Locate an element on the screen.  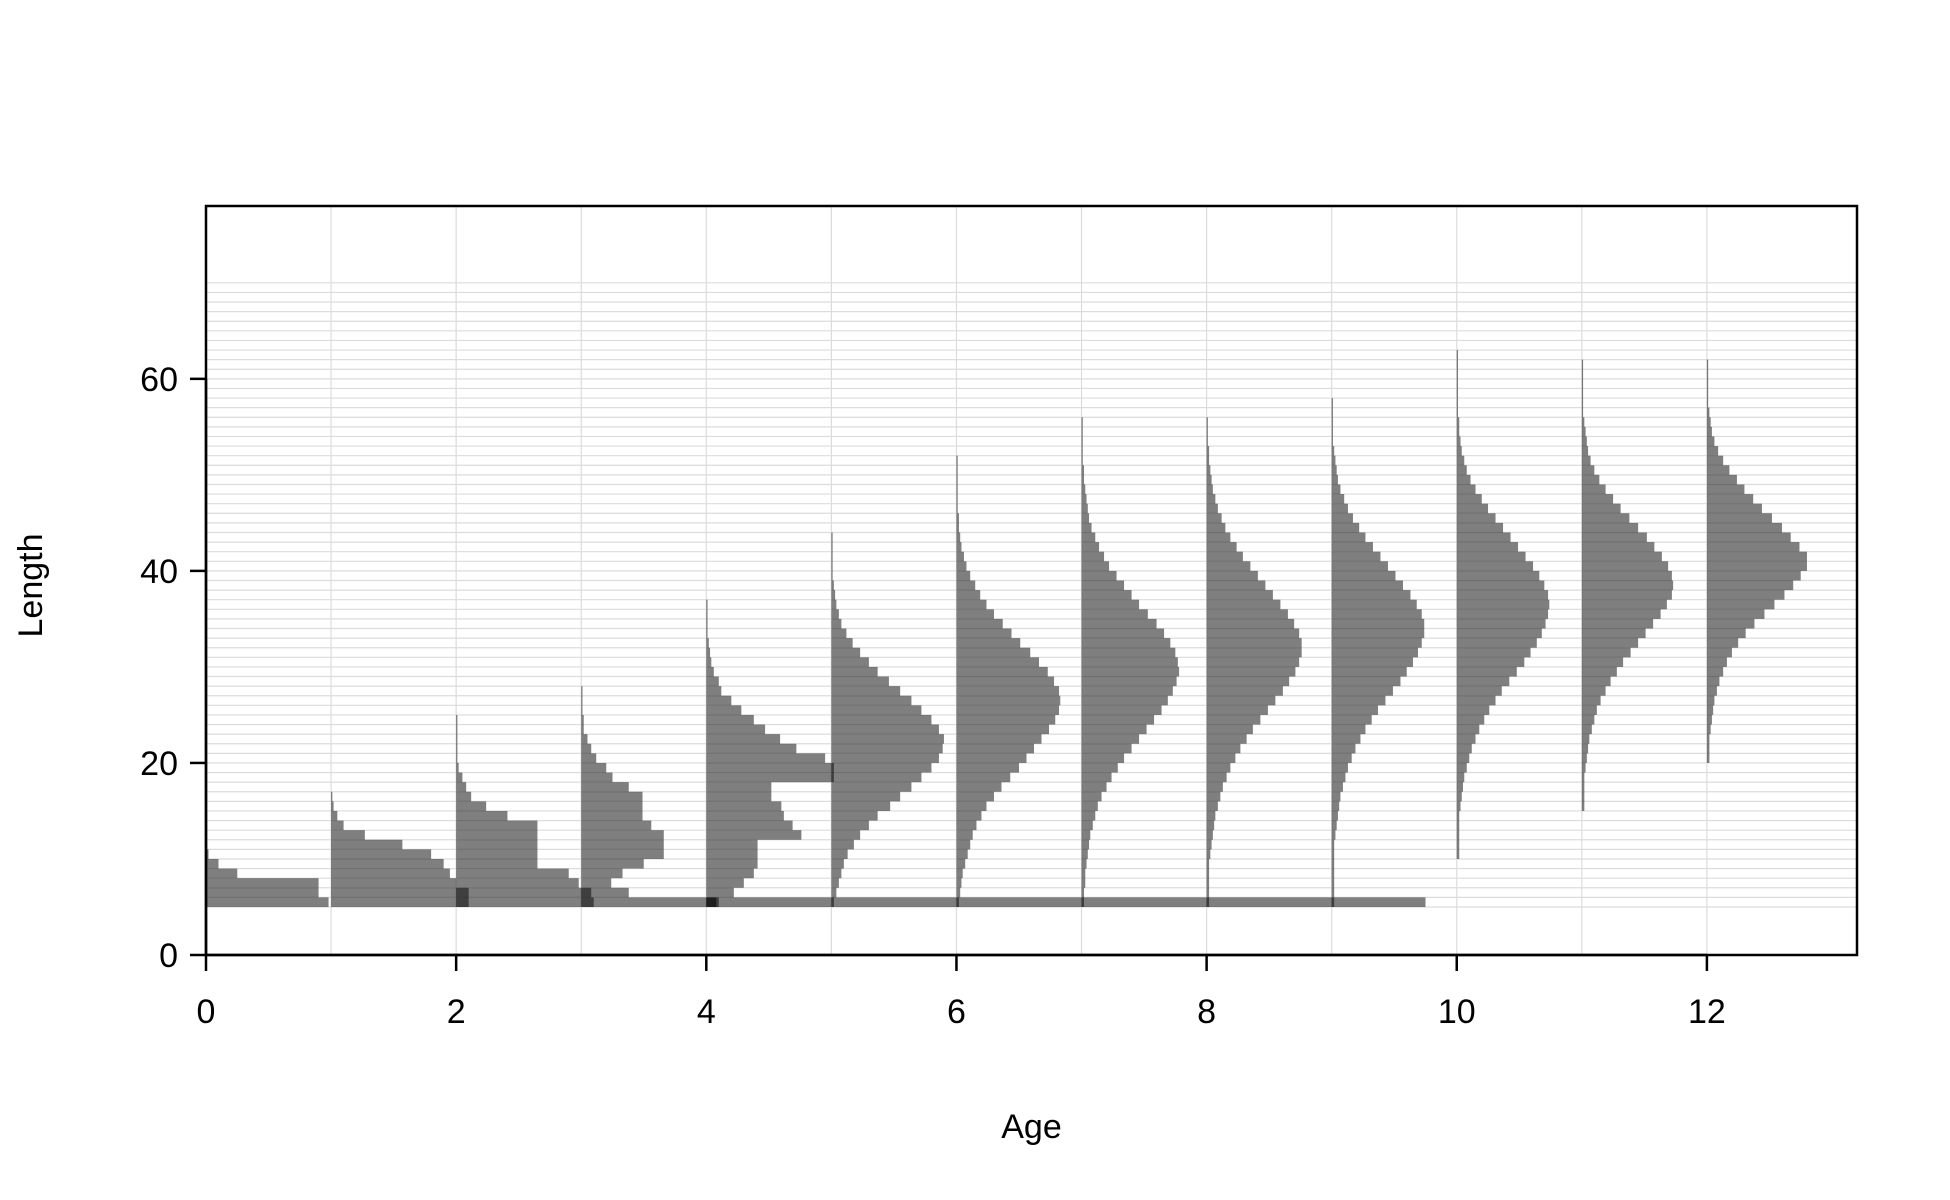
y-tick-label: 0 is located at coordinates (168, 956).